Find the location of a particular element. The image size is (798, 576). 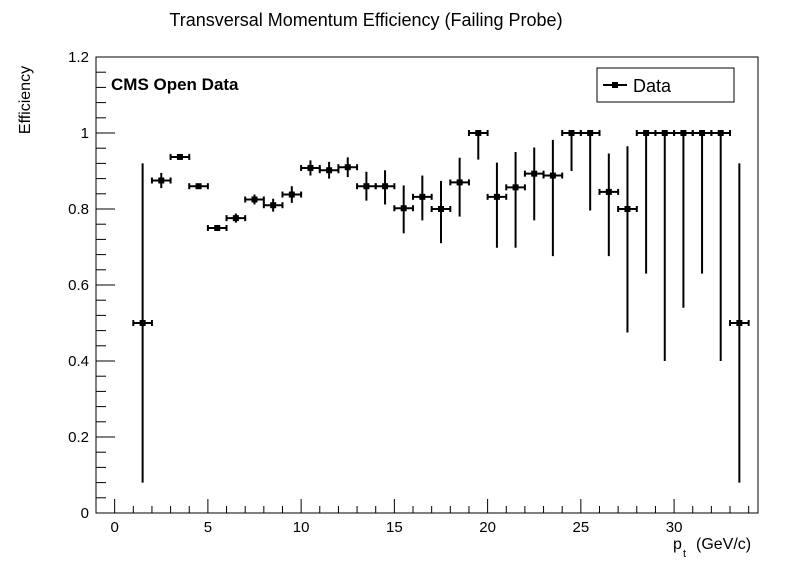

y-tick-label: 0.2 is located at coordinates (78, 437).